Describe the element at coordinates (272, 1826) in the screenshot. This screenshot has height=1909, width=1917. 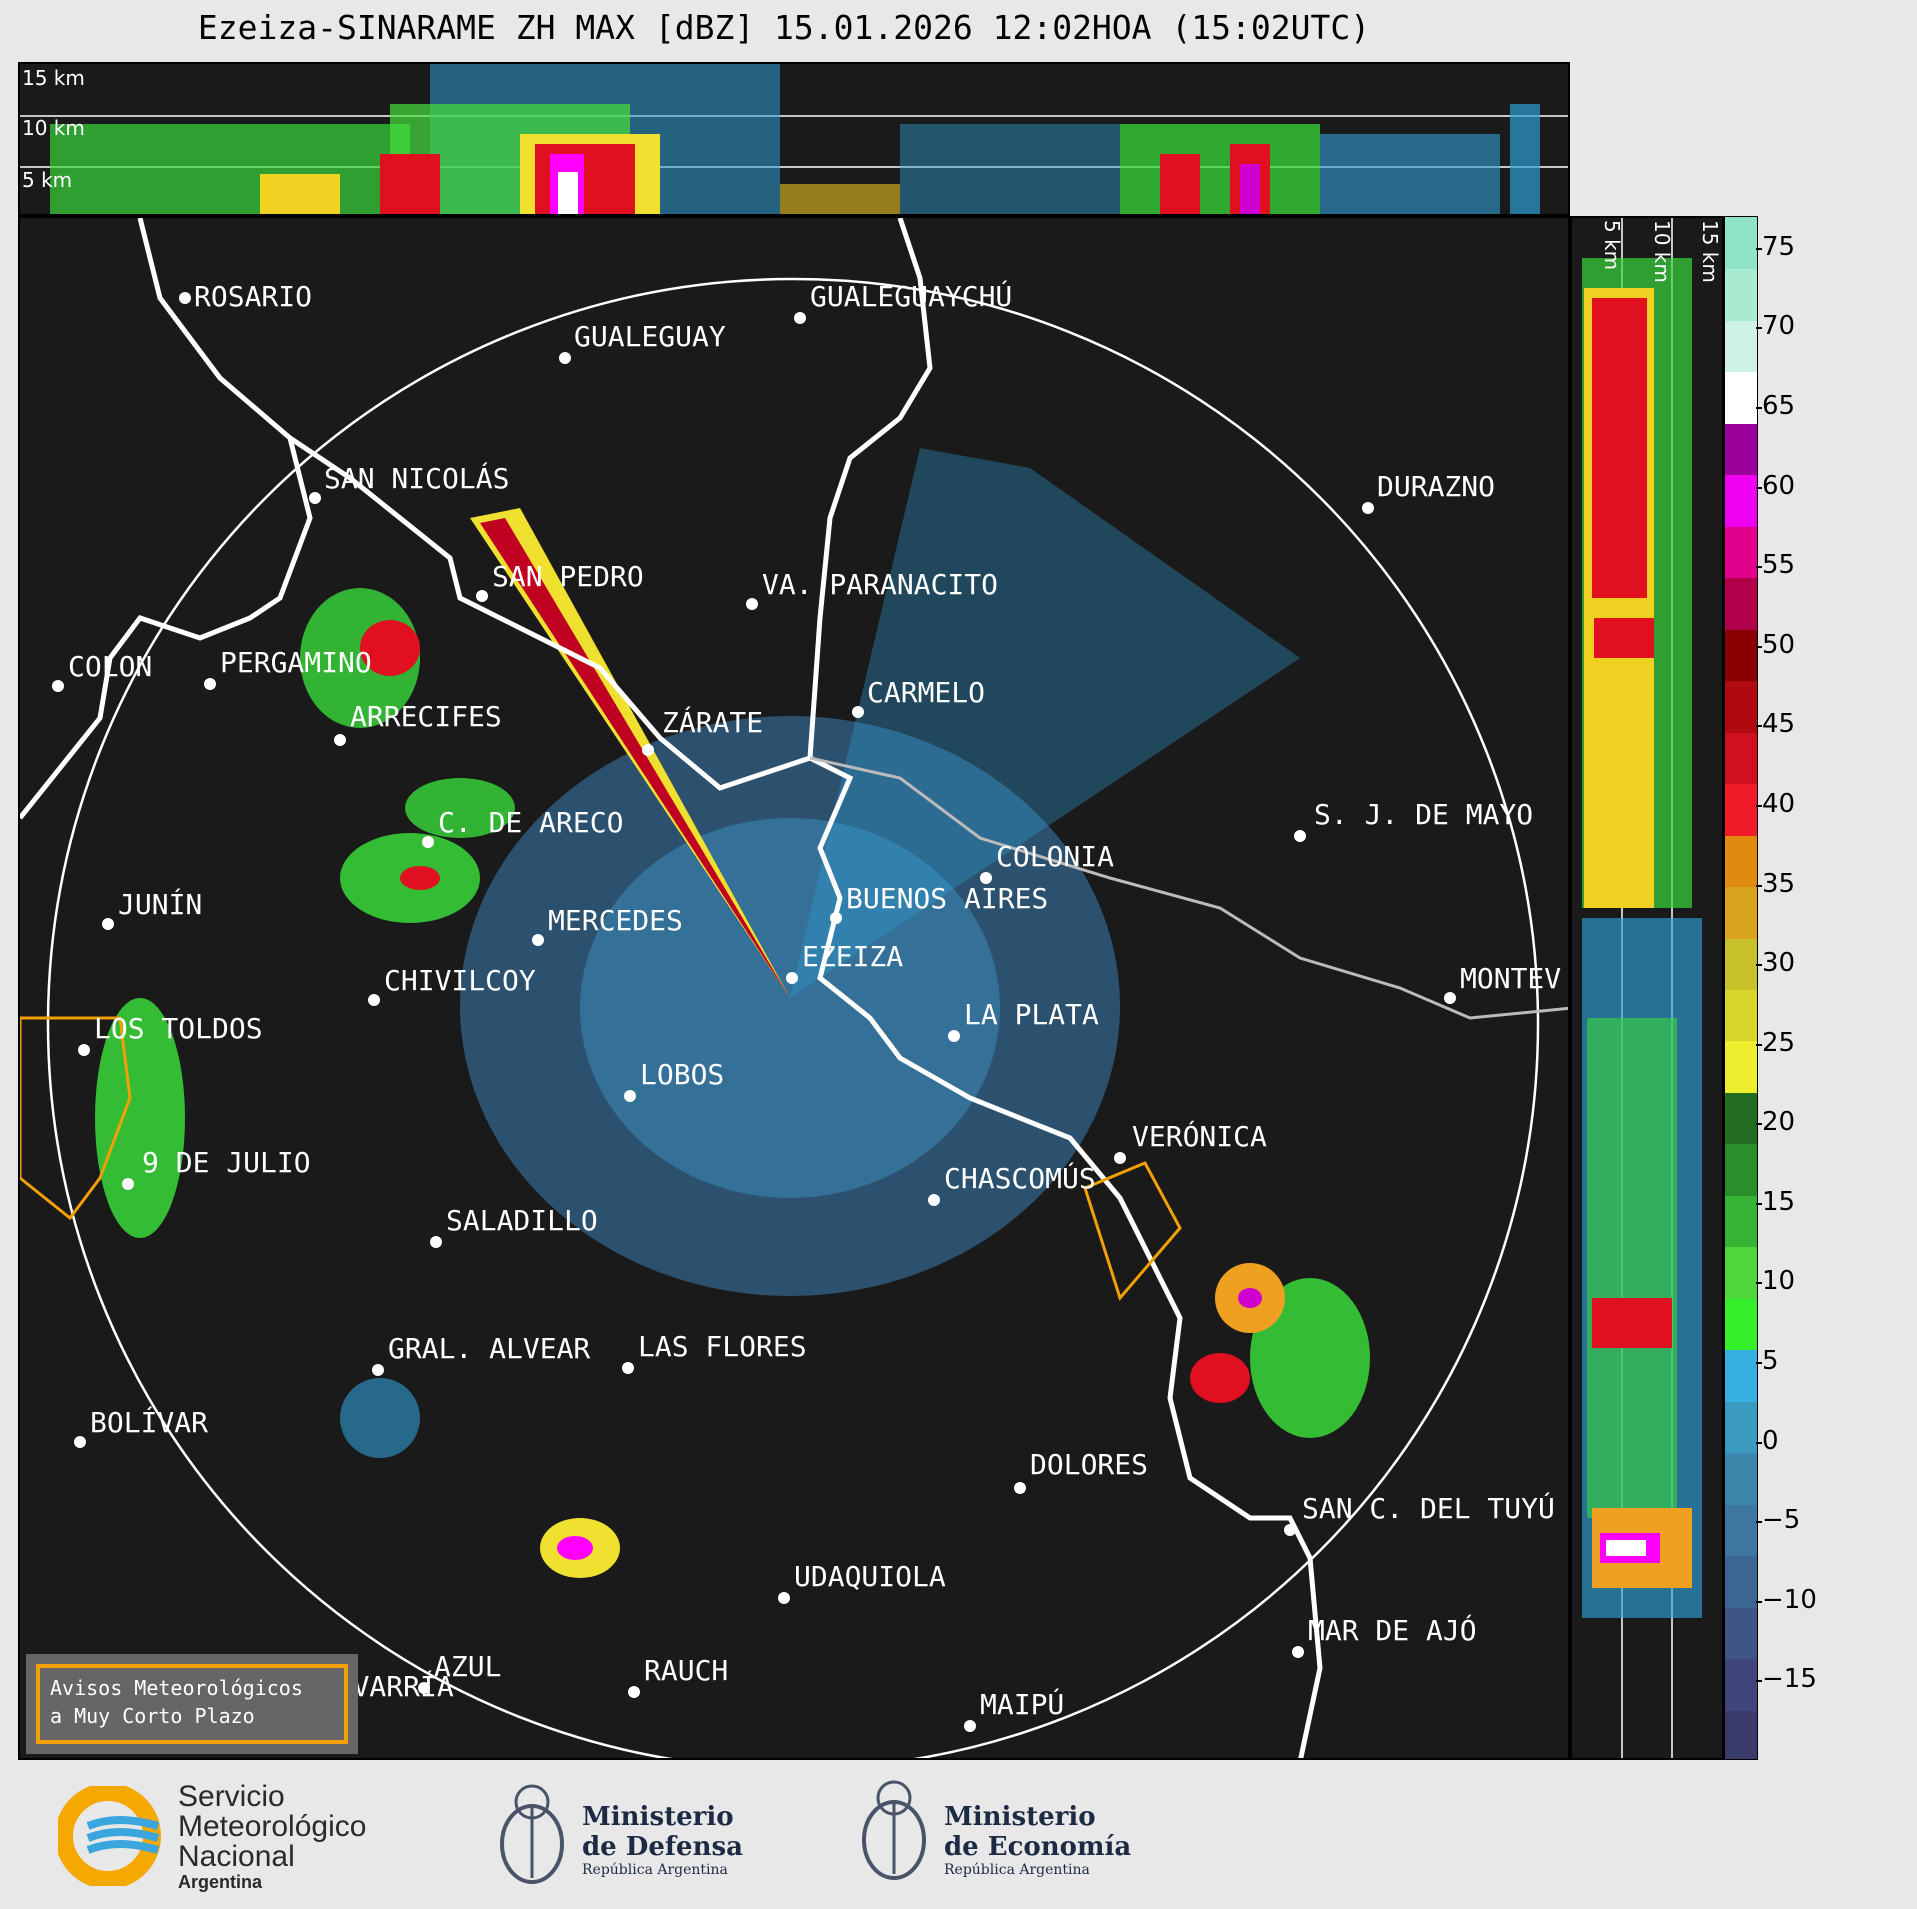
I see `smn-line2: Meteorológico` at that location.